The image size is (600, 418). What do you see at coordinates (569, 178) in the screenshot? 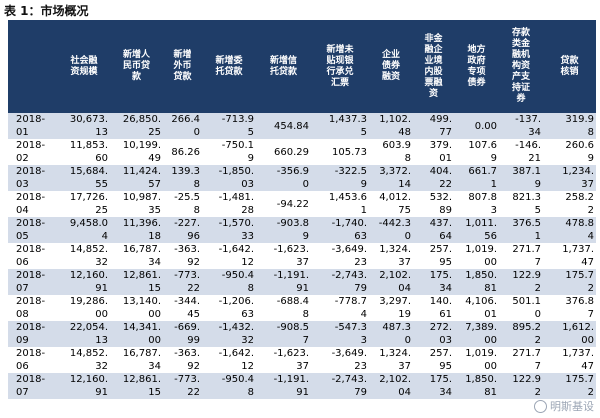
I see `value-cell: 1,234. 37` at bounding box center [569, 178].